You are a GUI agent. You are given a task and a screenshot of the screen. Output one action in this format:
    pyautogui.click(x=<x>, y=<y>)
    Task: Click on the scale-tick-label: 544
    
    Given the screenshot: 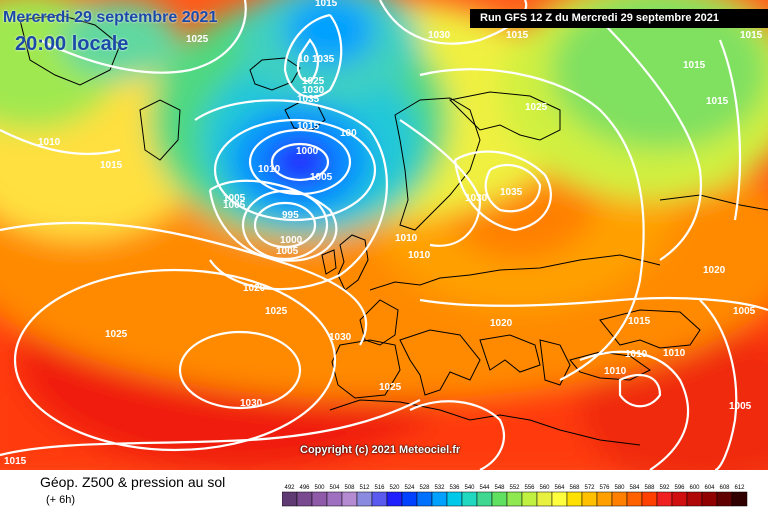 What is the action you would take?
    pyautogui.click(x=484, y=488)
    